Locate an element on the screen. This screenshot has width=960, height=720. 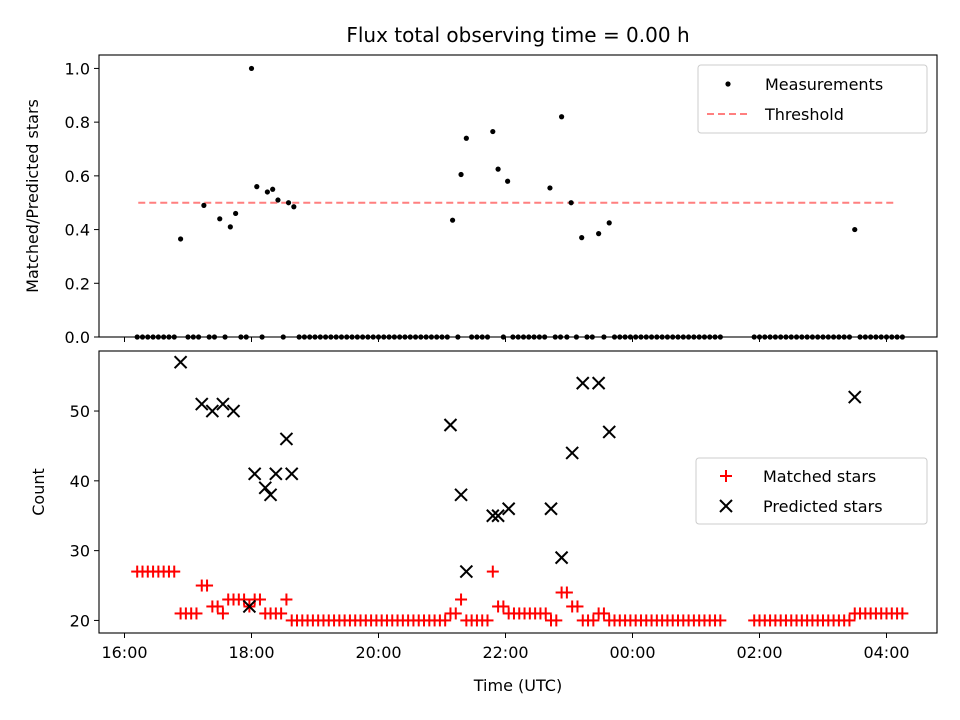
time-x-tick-label: 00:00 is located at coordinates (632, 652).